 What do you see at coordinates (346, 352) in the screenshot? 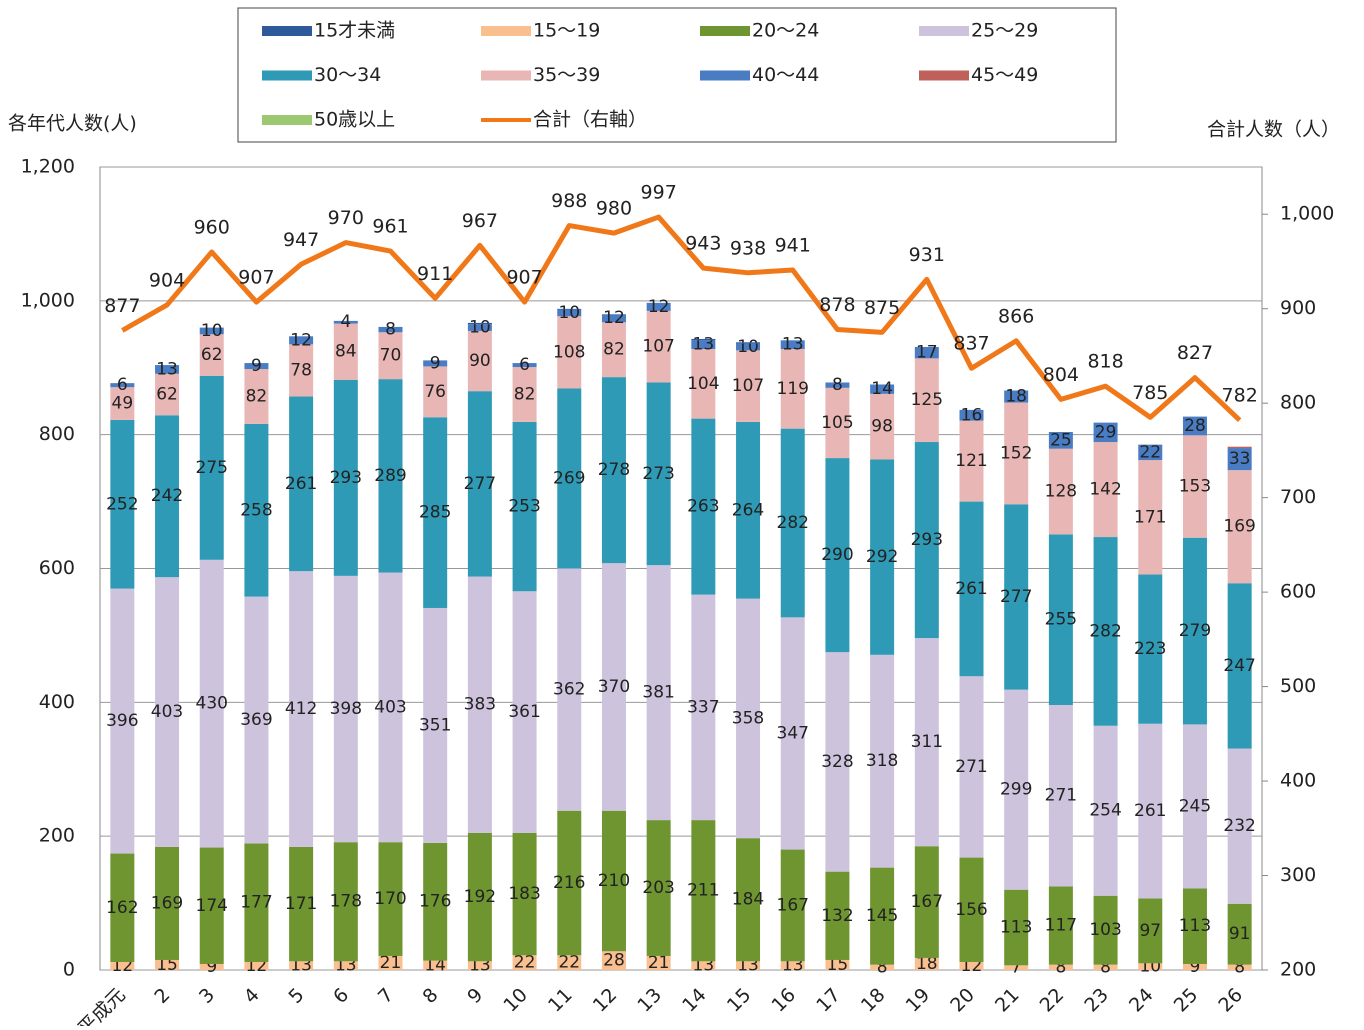
I see `data-label: 84` at bounding box center [346, 352].